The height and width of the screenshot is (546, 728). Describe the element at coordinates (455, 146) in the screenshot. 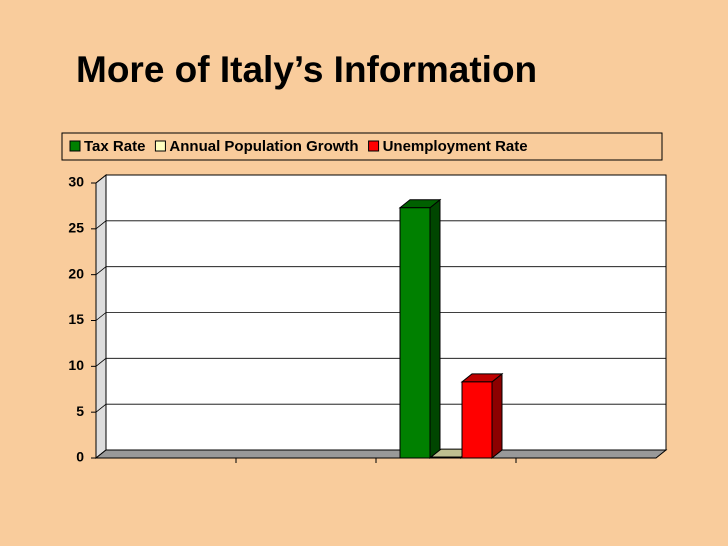

I see `legend-label: Unemployment Rate` at that location.